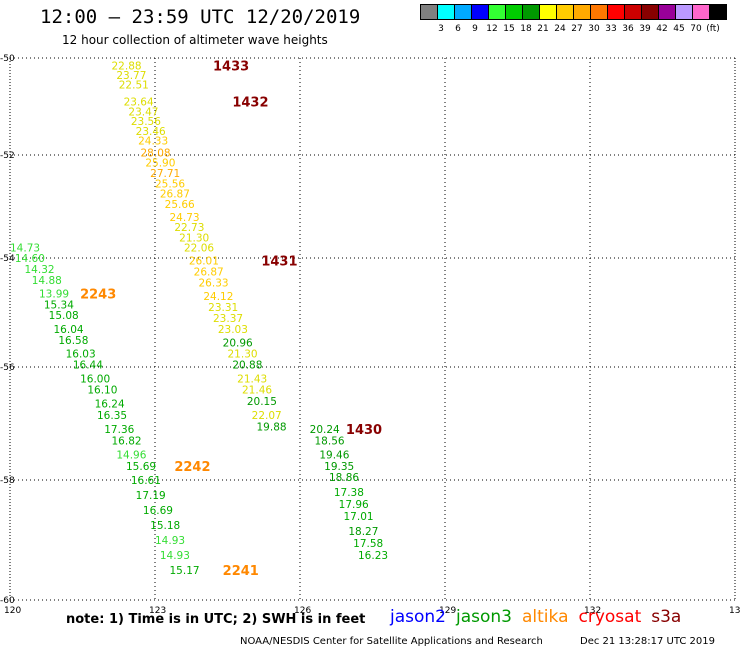 The height and width of the screenshot is (650, 740). What do you see at coordinates (696, 29) in the screenshot?
I see `scale-label: 70` at bounding box center [696, 29].